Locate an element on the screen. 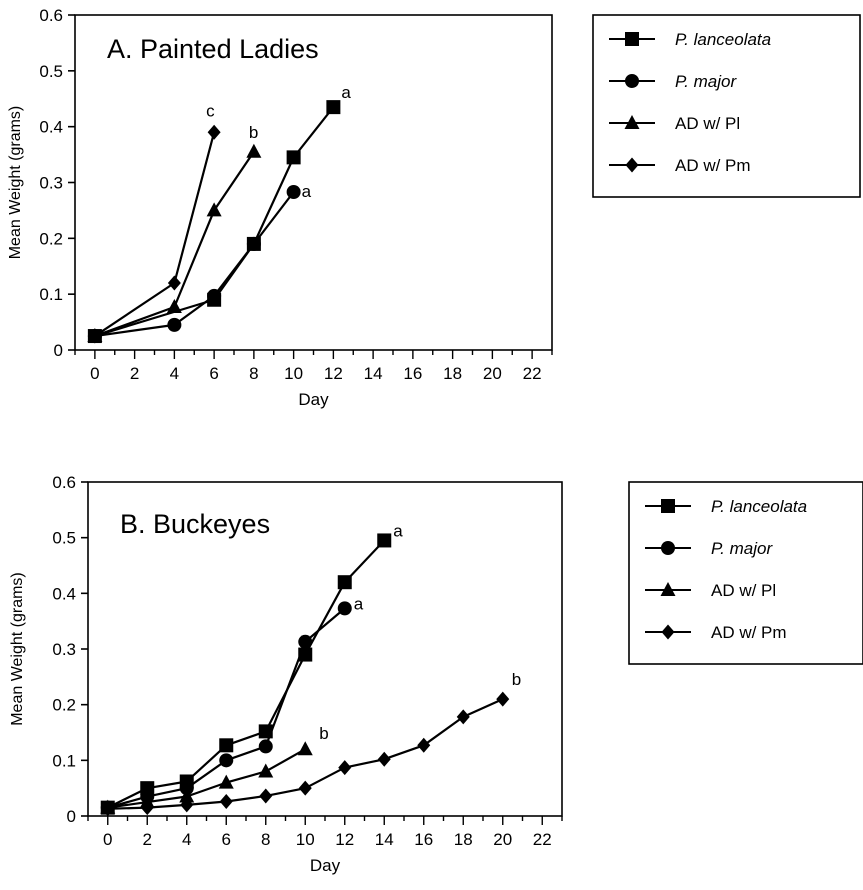 This screenshot has height=890, width=863. x-tick-label: 22 is located at coordinates (542, 839).